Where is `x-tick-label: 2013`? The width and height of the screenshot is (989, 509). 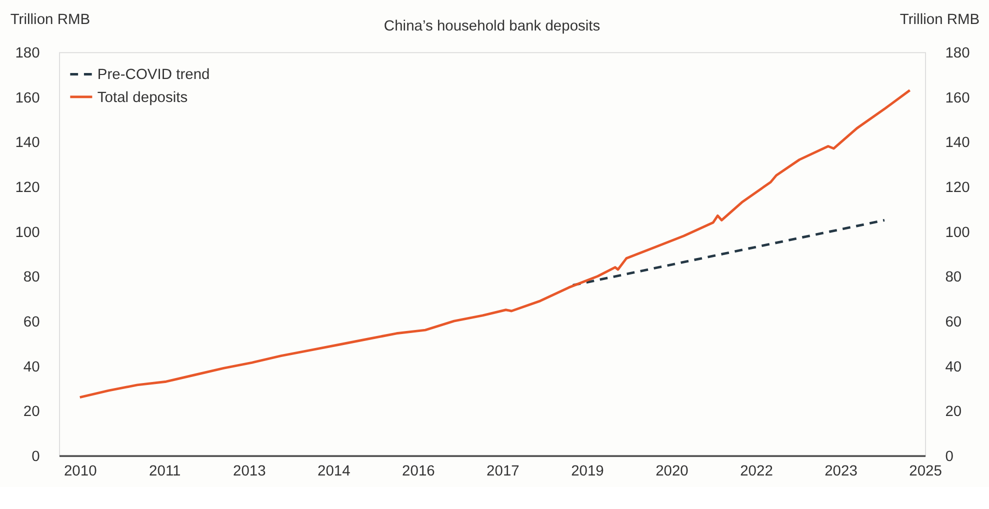 x-tick-label: 2013 is located at coordinates (249, 472).